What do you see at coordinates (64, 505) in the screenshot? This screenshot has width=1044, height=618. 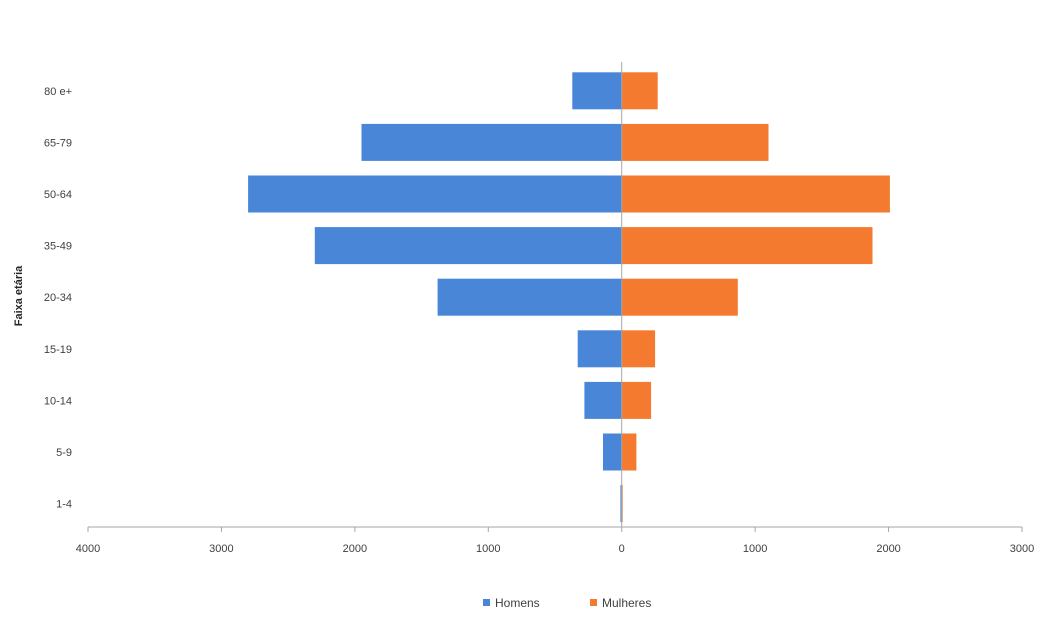 I see `y-category-label: 1-4` at bounding box center [64, 505].